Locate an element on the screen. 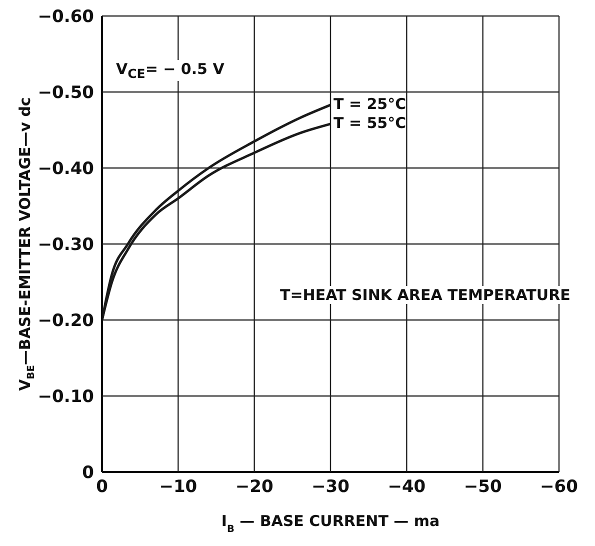  x-tick-label: −10 is located at coordinates (178, 487).